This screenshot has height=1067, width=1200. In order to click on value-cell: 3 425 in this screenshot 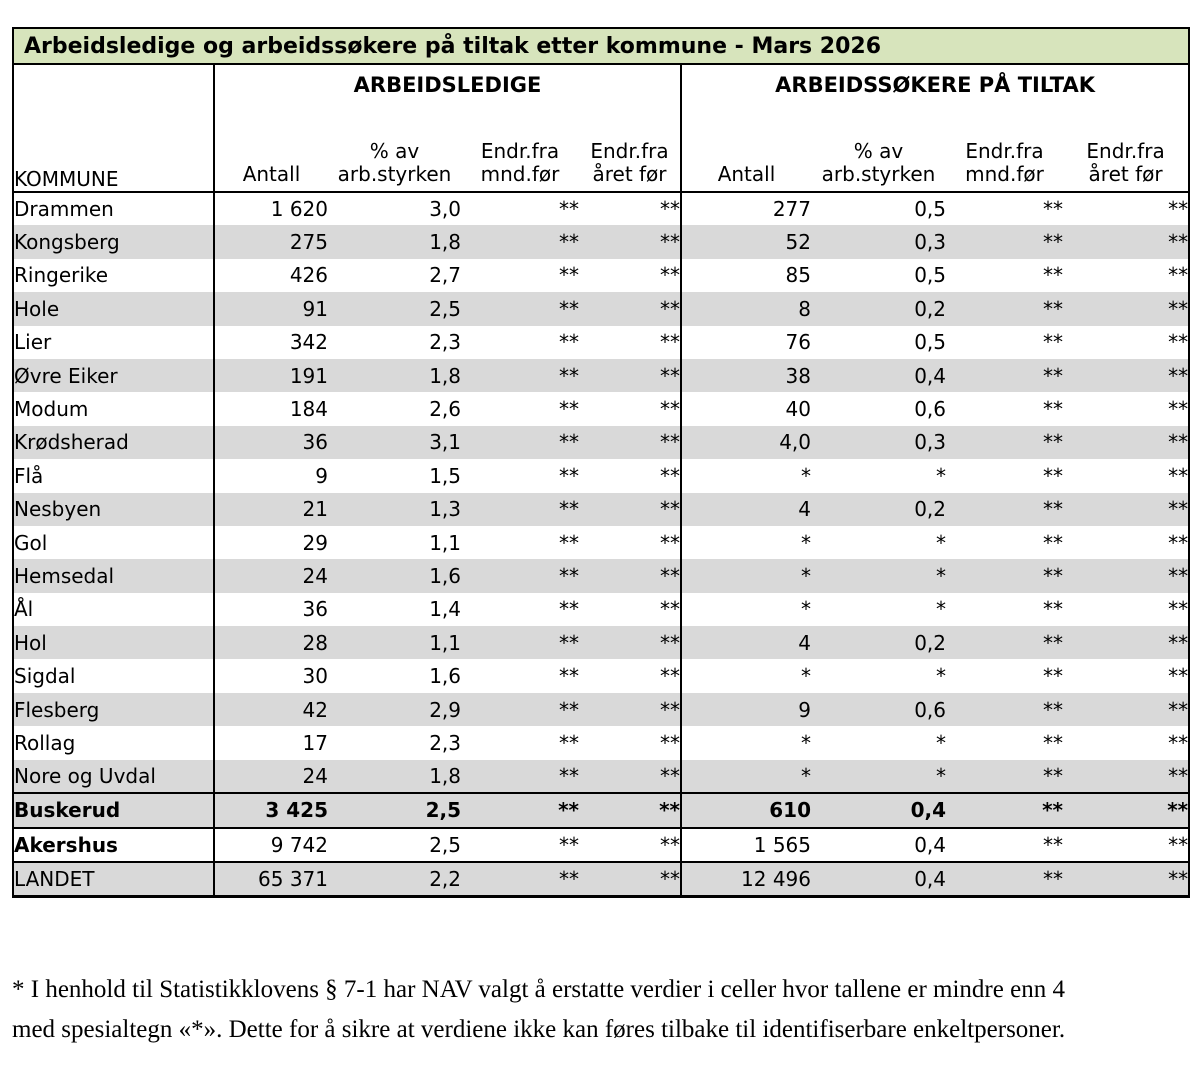, I will do `click(271, 810)`.